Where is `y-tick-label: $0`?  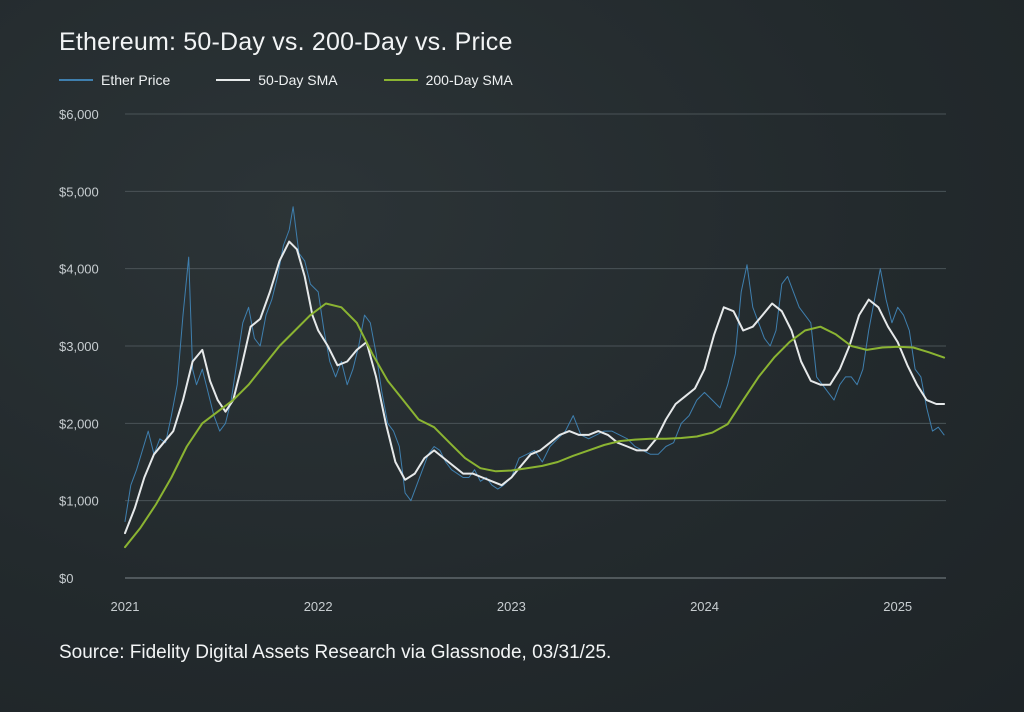
y-tick-label: $0 is located at coordinates (66, 578).